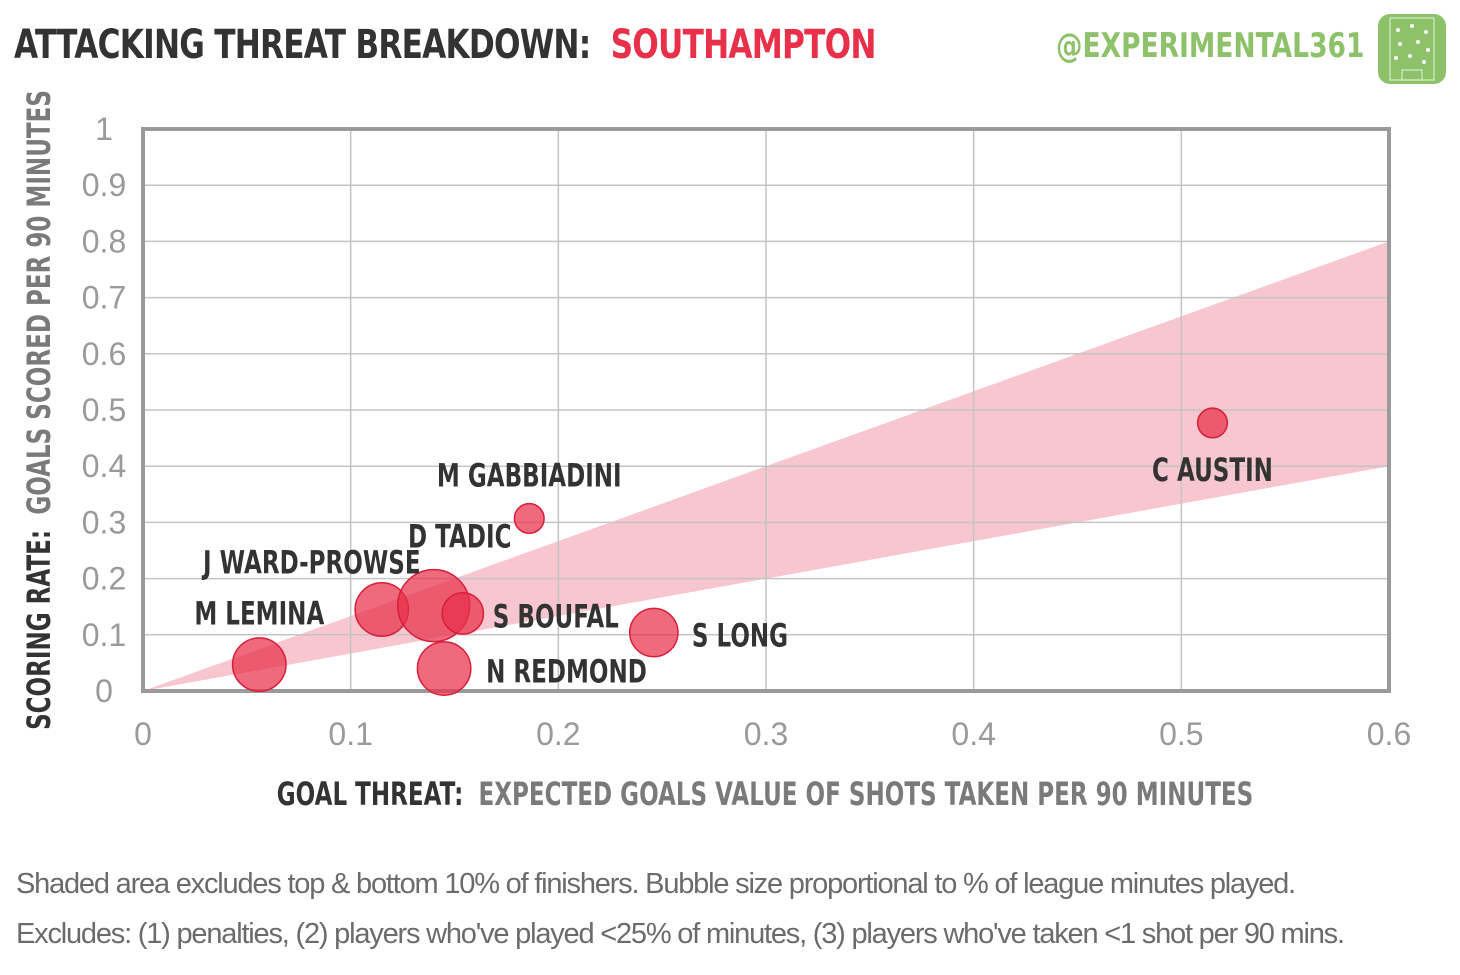 This screenshot has height=975, width=1460. What do you see at coordinates (370, 794) in the screenshot?
I see `x-axis-label-bold: GOAL THREAT:` at bounding box center [370, 794].